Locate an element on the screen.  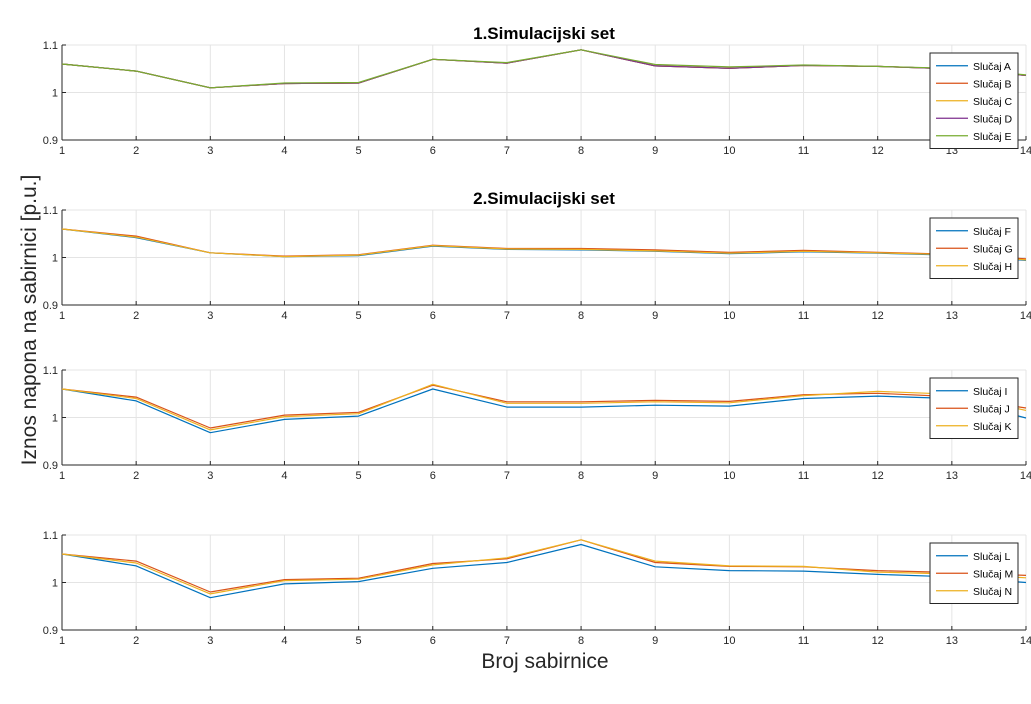
figure-ylabel: Iznos napona na sabirnici [p.u.] is located at coordinates (29, 320).